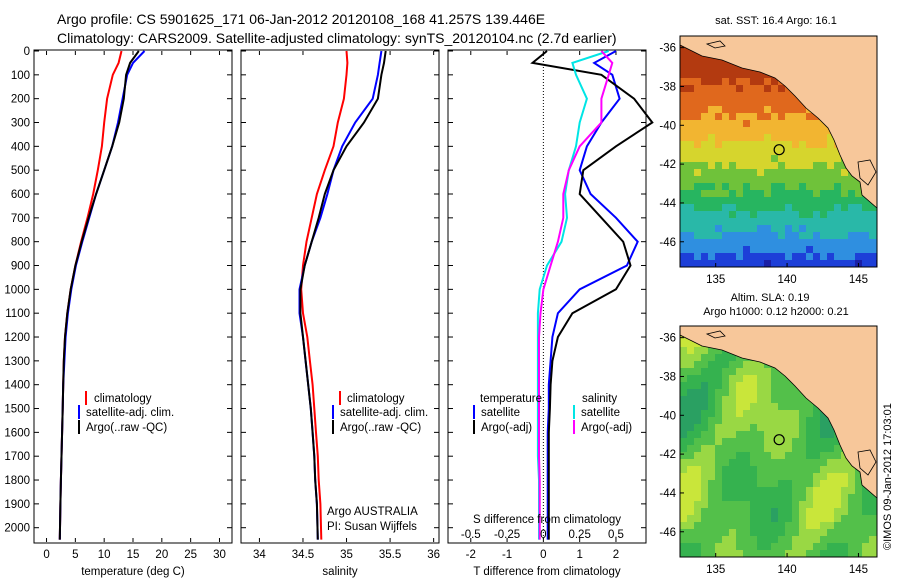  Describe the element at coordinates (543, 555) in the screenshot. I see `x-tick-label: 0` at that location.